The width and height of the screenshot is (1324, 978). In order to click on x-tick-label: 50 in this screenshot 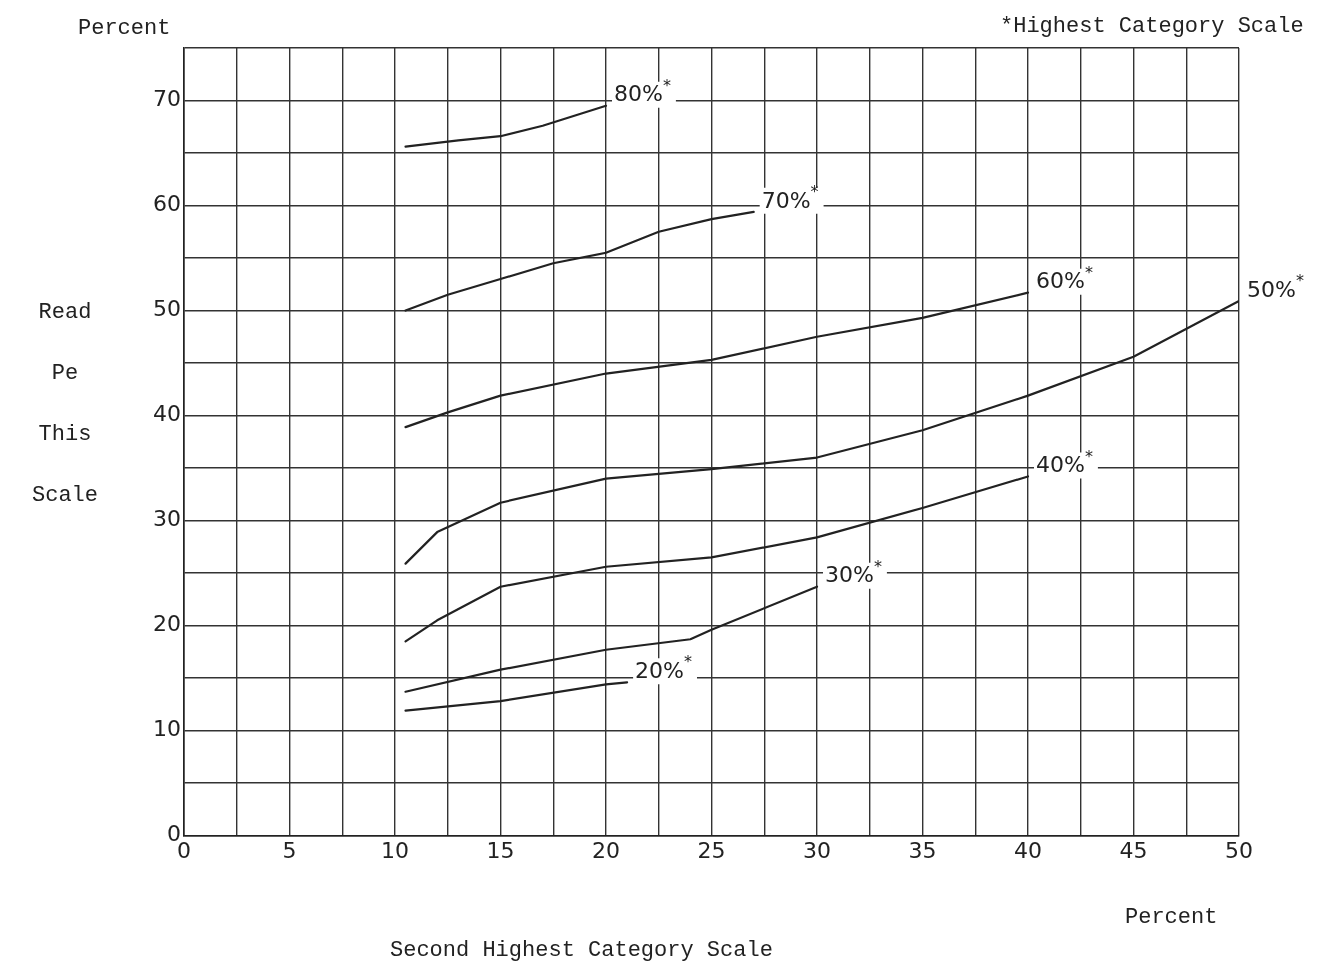, I will do `click(1239, 850)`.